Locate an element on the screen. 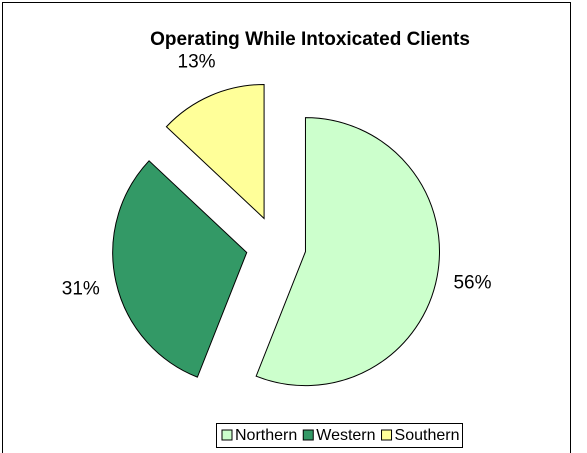 The height and width of the screenshot is (453, 587). data-label: 31% is located at coordinates (81, 289).